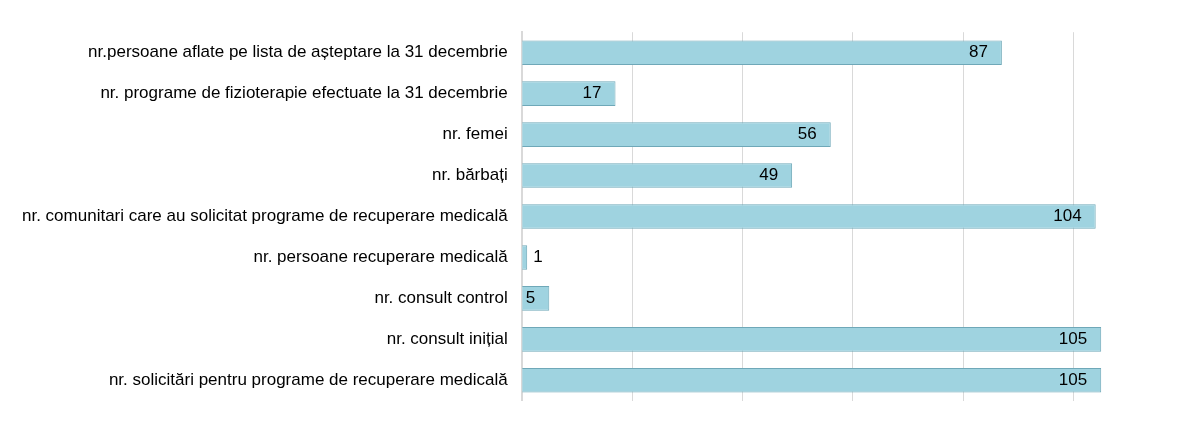 This screenshot has width=1198, height=433. What do you see at coordinates (447, 339) in the screenshot?
I see `y-tick-label: nr. consult inițial` at bounding box center [447, 339].